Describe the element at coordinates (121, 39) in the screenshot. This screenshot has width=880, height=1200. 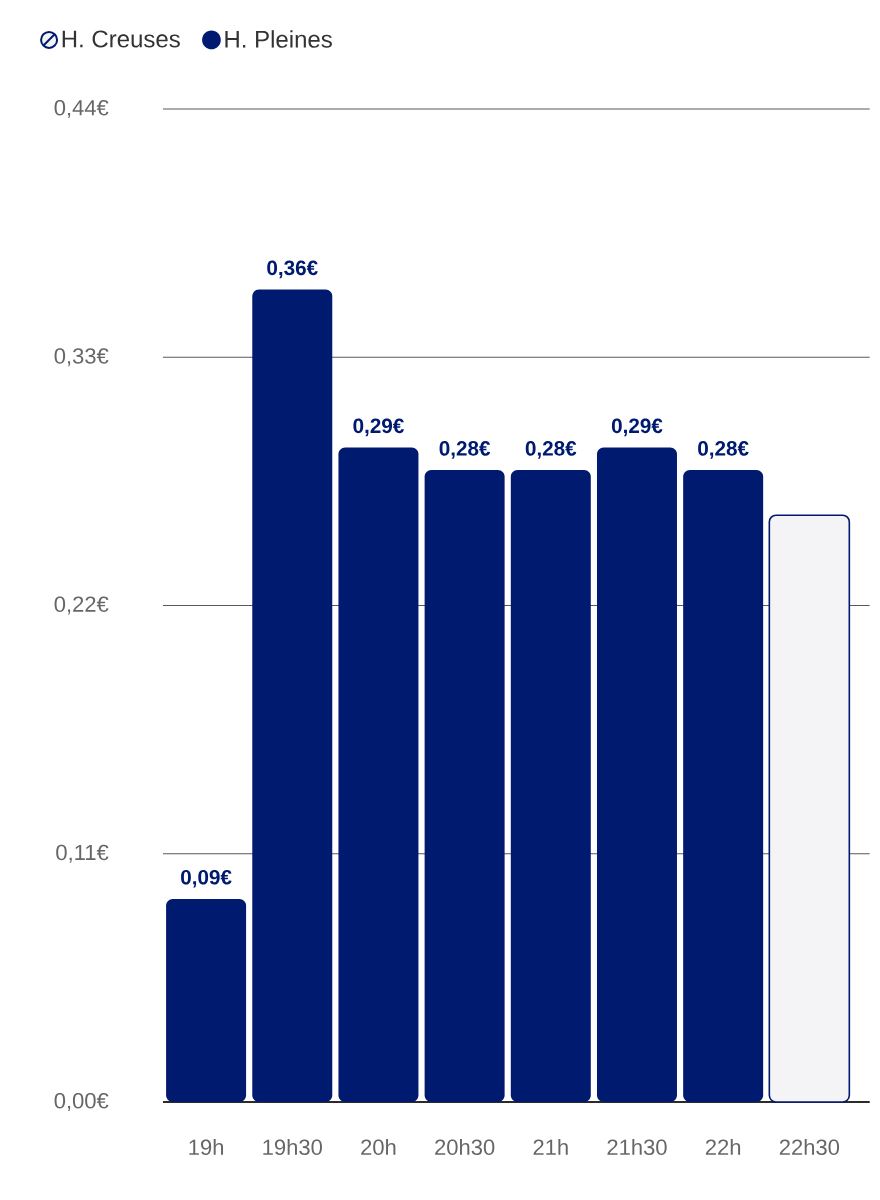
I see `legend-label: H. Creuses` at that location.